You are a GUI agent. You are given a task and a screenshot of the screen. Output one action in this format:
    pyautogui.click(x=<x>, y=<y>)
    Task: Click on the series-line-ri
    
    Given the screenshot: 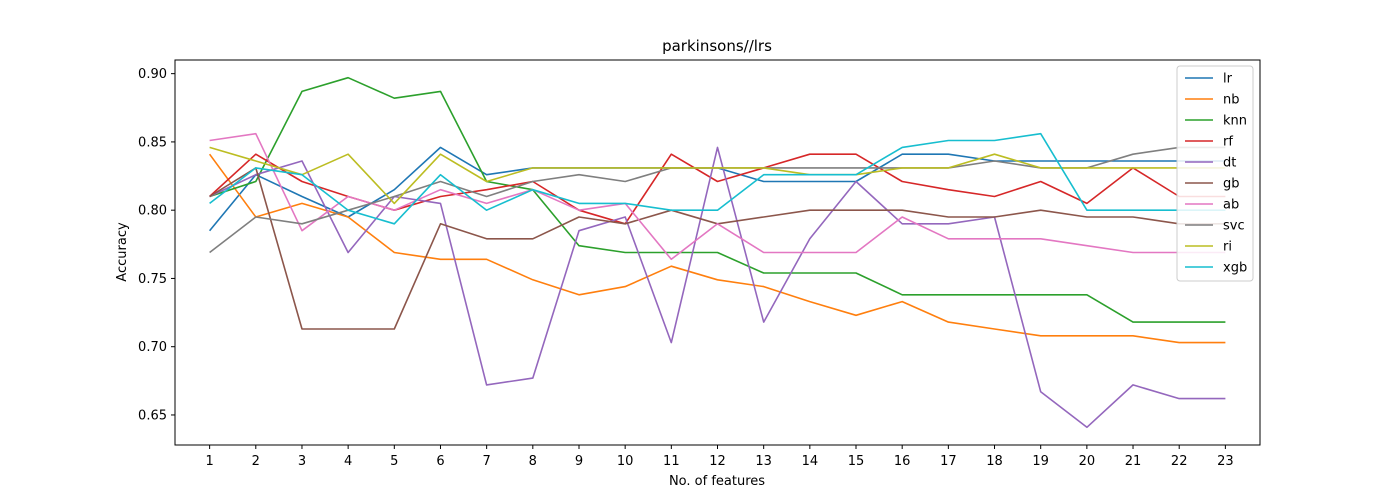 What is the action you would take?
    pyautogui.click(x=717, y=175)
    